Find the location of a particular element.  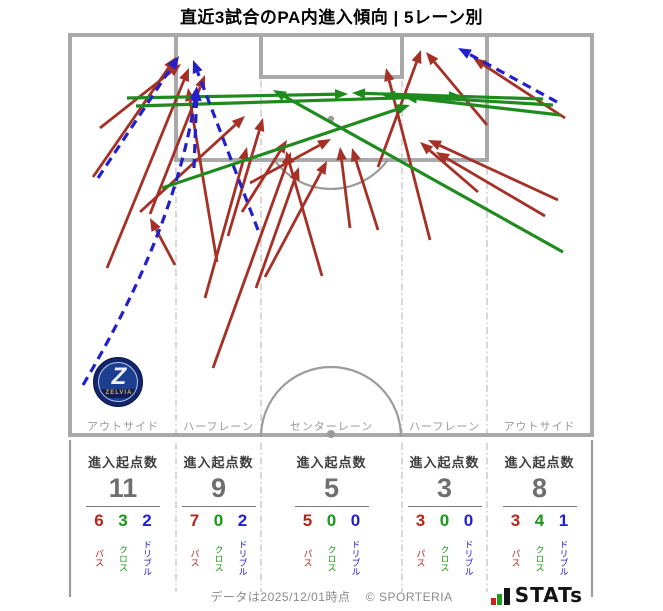

lane-stat-column: 進入起点数 9 7 パス 0 クロス 2 ドリブル is located at coordinates (218, 518).